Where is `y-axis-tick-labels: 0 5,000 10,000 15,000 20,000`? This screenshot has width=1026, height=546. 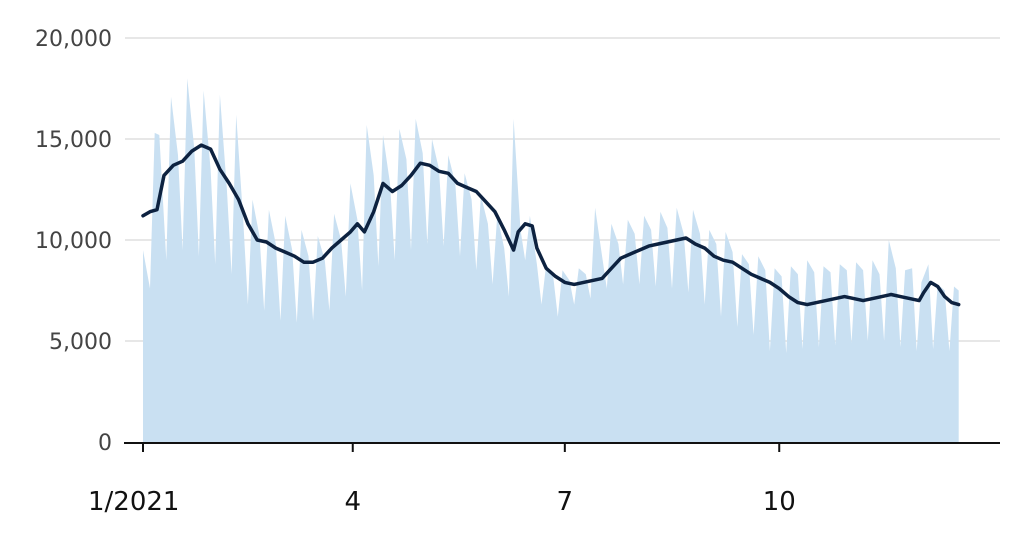
y-axis-tick-labels: 0 5,000 10,000 15,000 20,000 is located at coordinates (73, 241).